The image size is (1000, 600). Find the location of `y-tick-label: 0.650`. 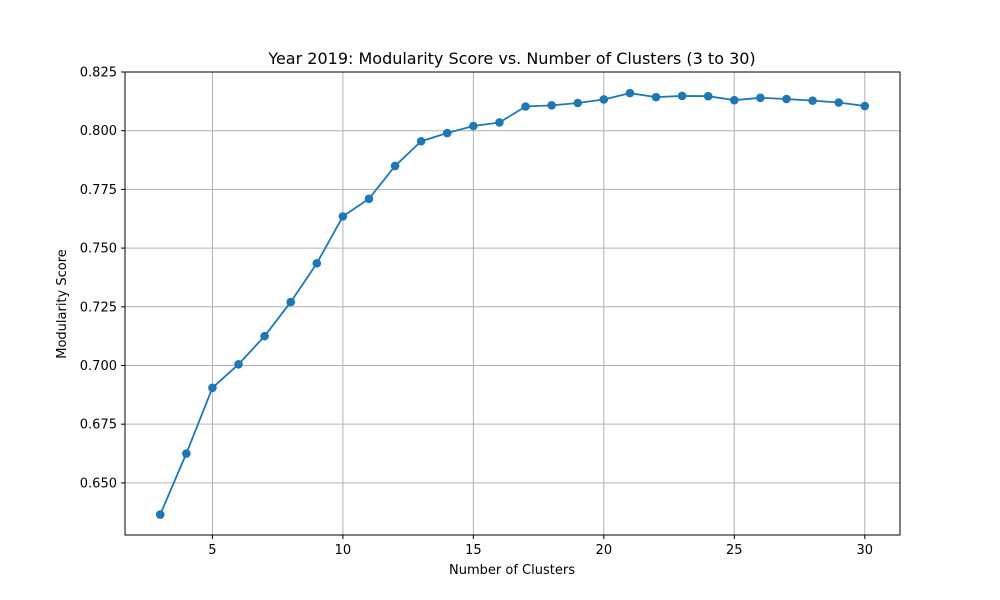

y-tick-label: 0.650 is located at coordinates (98, 483).